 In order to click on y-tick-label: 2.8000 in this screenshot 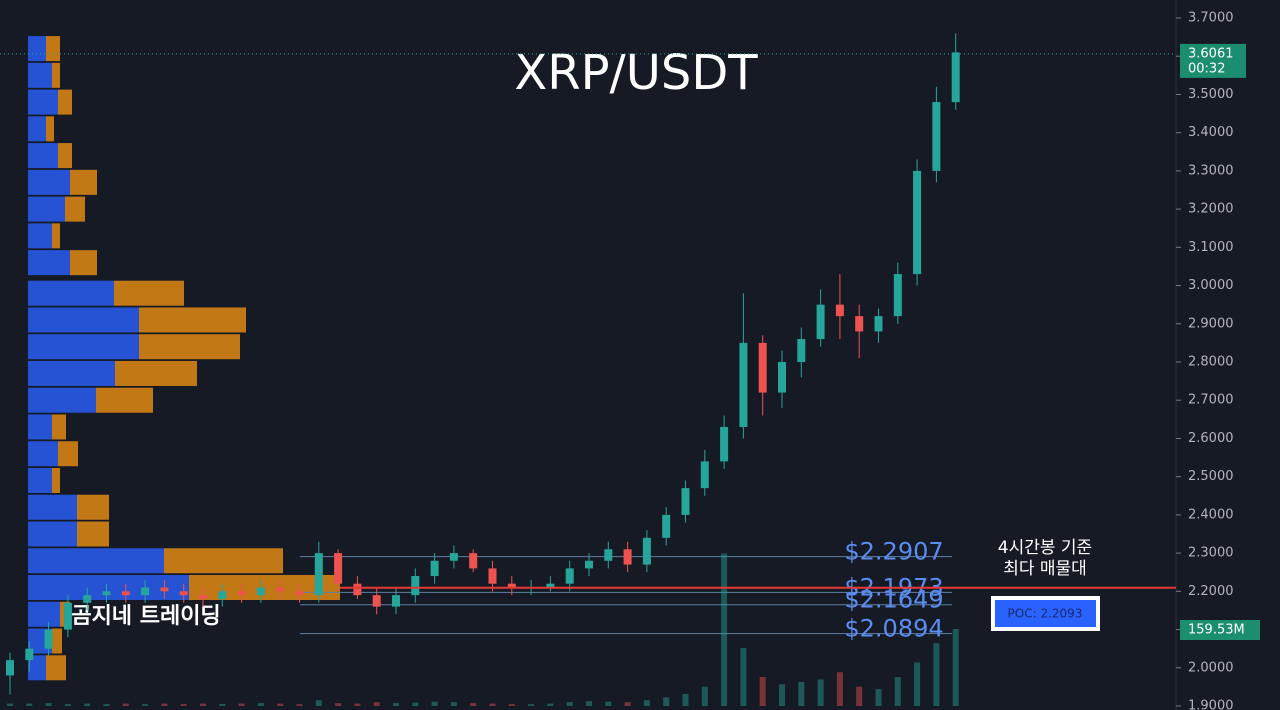, I will do `click(1211, 362)`.